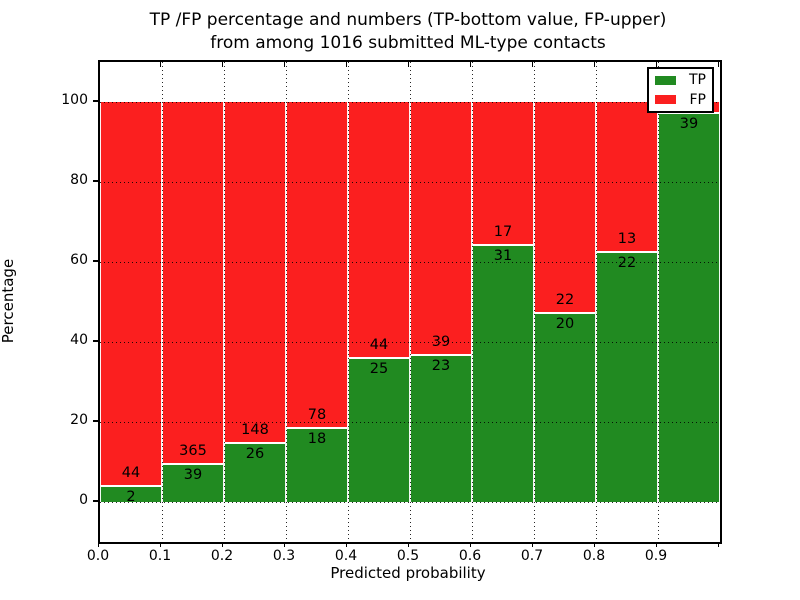 The width and height of the screenshot is (800, 600). Describe the element at coordinates (160, 556) in the screenshot. I see `x-tick-label: 0.1` at that location.